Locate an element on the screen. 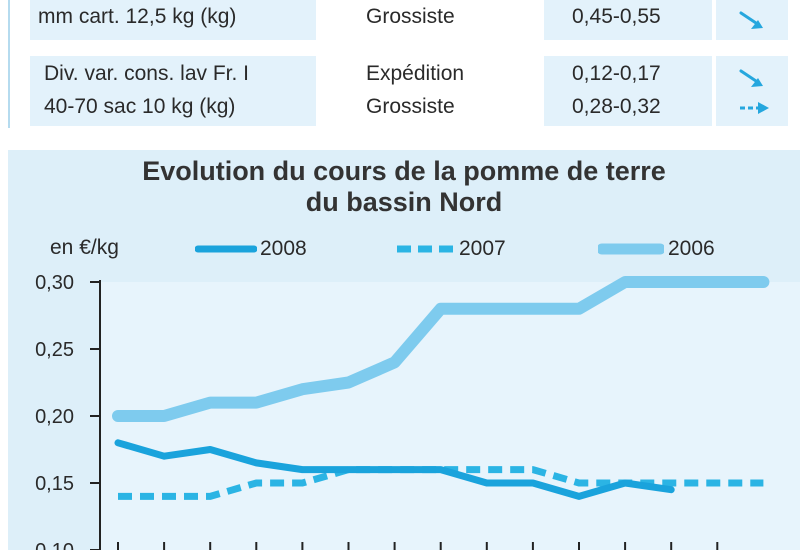 This screenshot has width=800, height=550. chart-title-line: Evolution du cours de la pomme de terre is located at coordinates (404, 171).